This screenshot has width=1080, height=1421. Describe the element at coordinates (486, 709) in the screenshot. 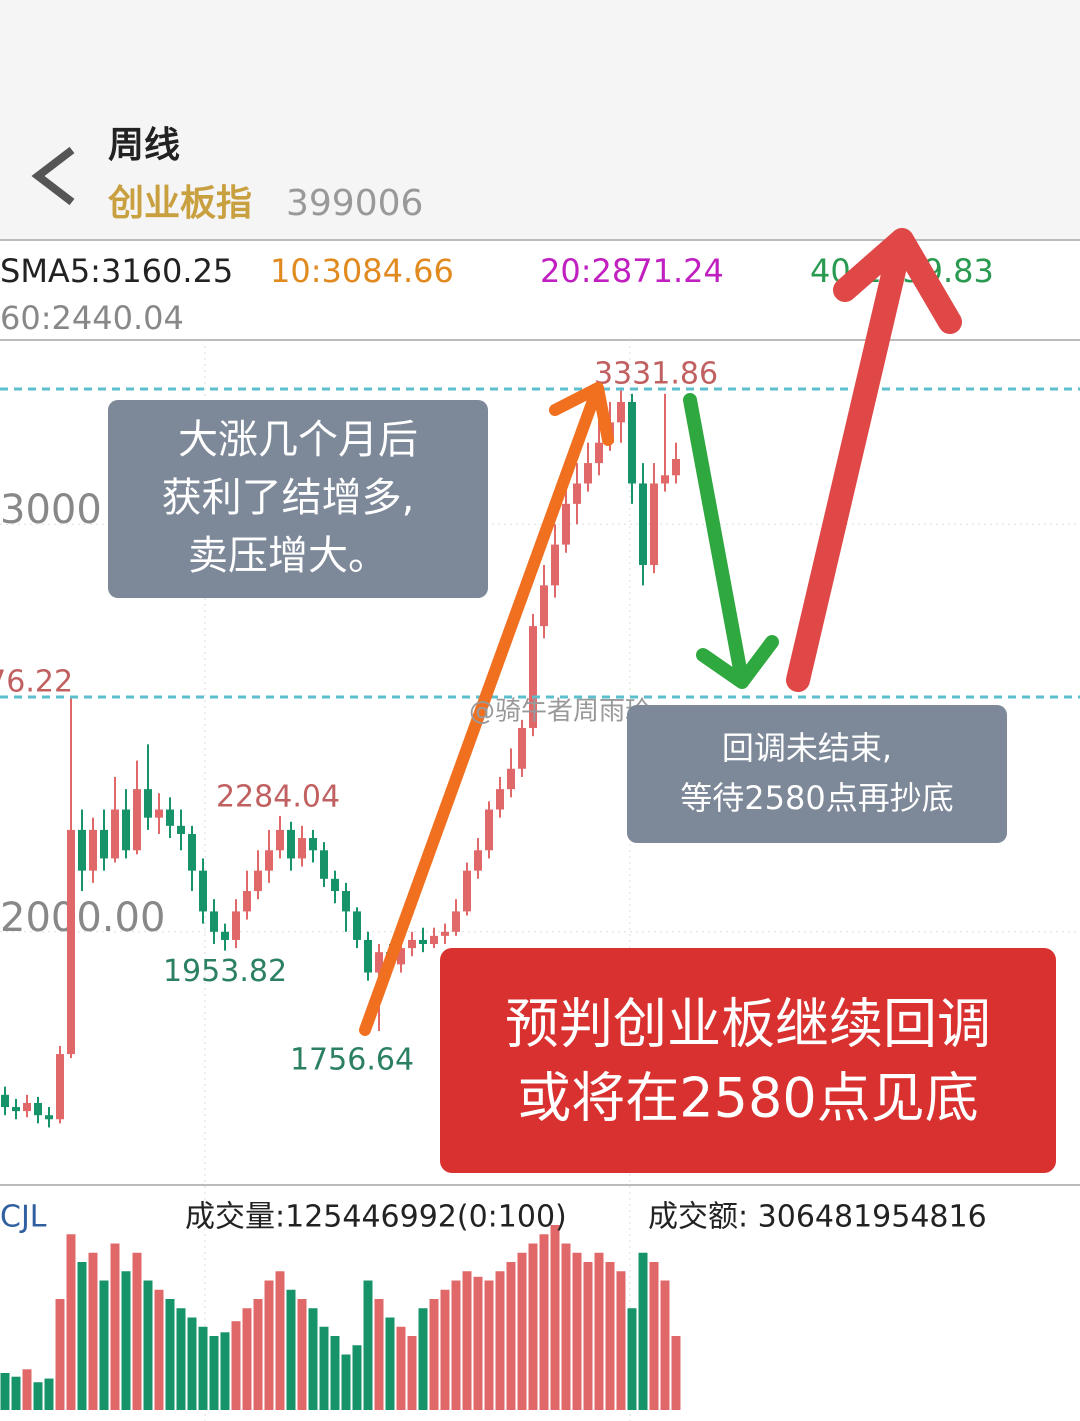

I see `arrow-up-orange` at that location.